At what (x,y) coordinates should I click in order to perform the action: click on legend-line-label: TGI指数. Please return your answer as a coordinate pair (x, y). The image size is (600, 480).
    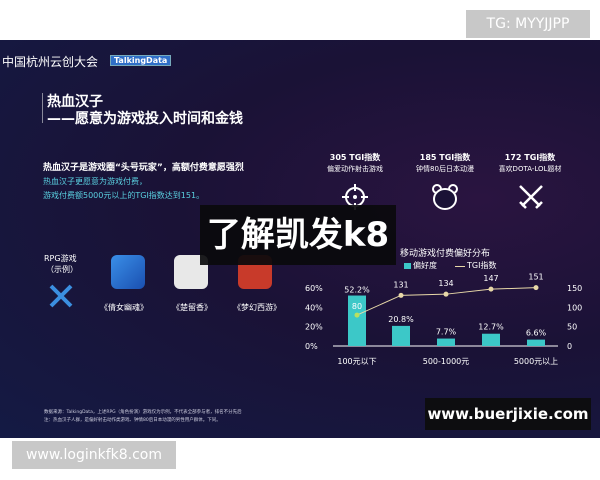
    Looking at the image, I should click on (482, 265).